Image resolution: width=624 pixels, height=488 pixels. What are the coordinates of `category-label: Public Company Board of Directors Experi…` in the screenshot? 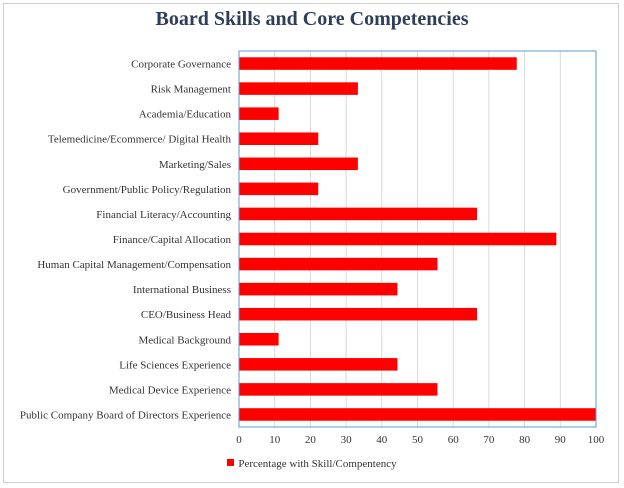 It's located at (125, 415).